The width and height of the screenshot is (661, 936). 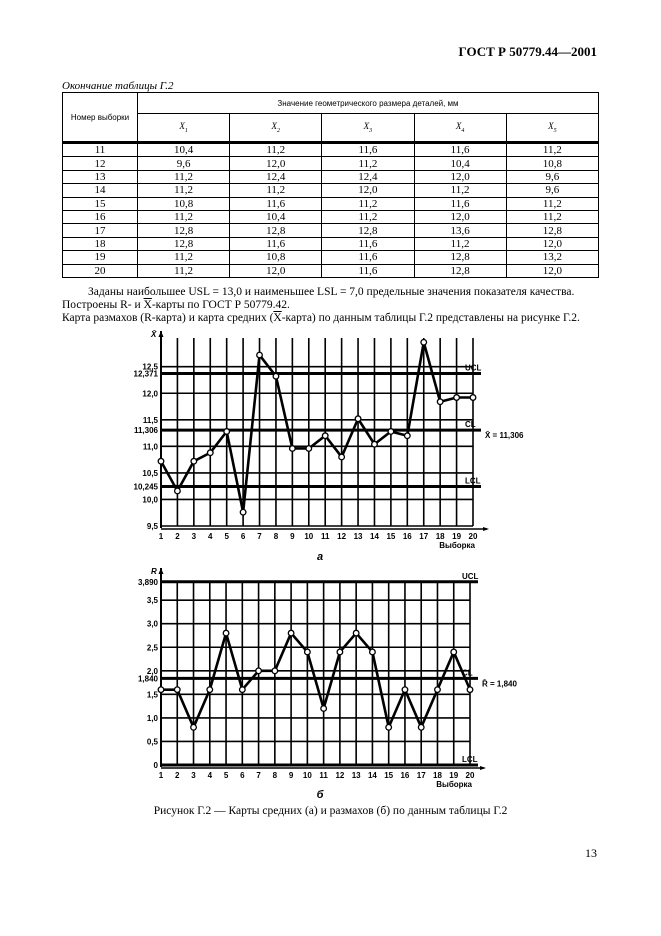 I want to click on x-tick-label: 8, so click(x=275, y=775).